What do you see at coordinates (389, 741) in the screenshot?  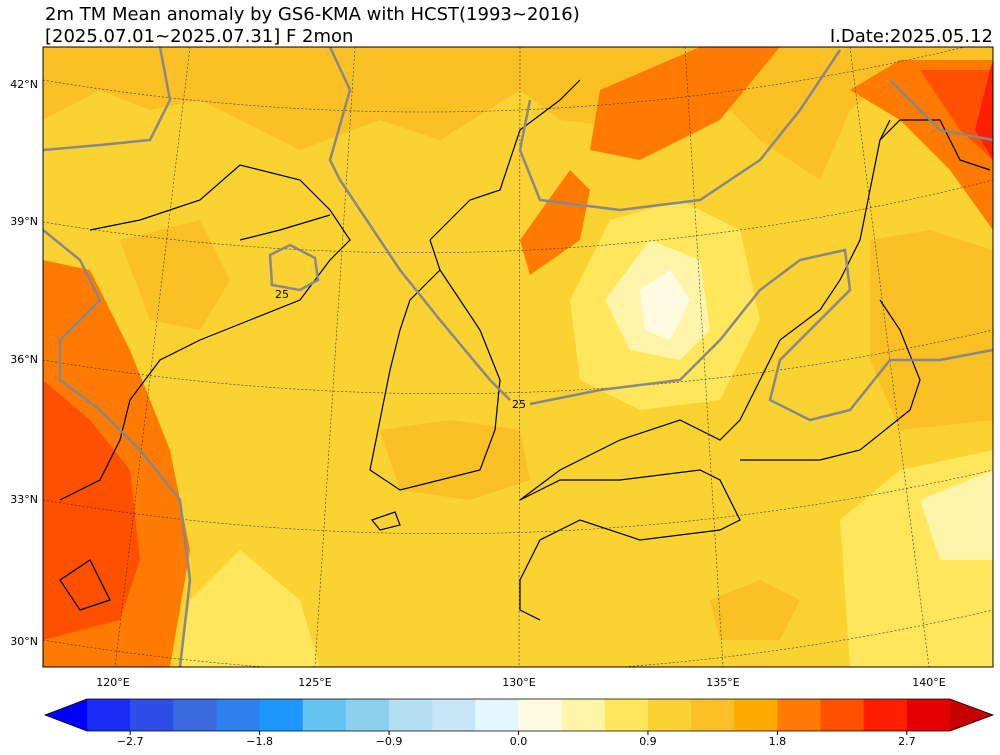 I see `colorbar-tick-label: −0.9` at bounding box center [389, 741].